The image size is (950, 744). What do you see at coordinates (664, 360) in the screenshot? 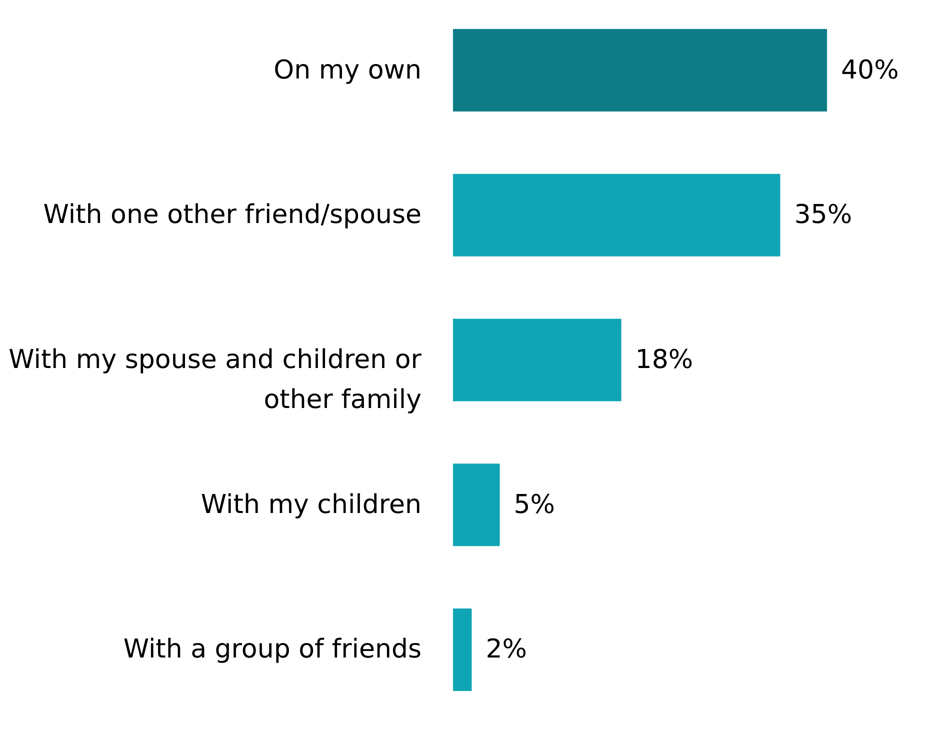
I see `data-label: 18%` at bounding box center [664, 360].